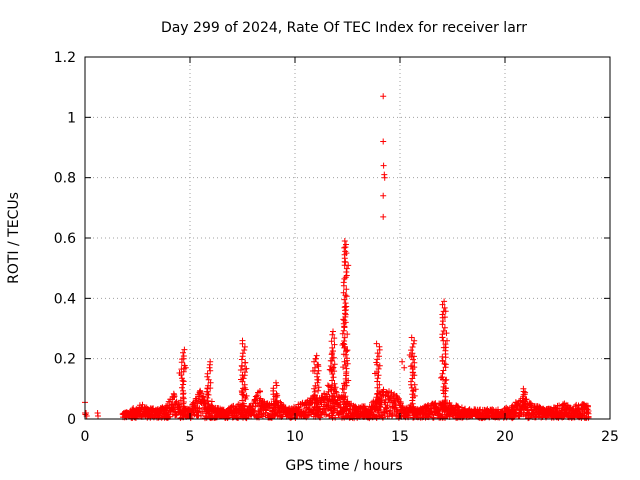 This screenshot has width=640, height=480. I want to click on y-tick-label: 0.4, so click(65, 299).